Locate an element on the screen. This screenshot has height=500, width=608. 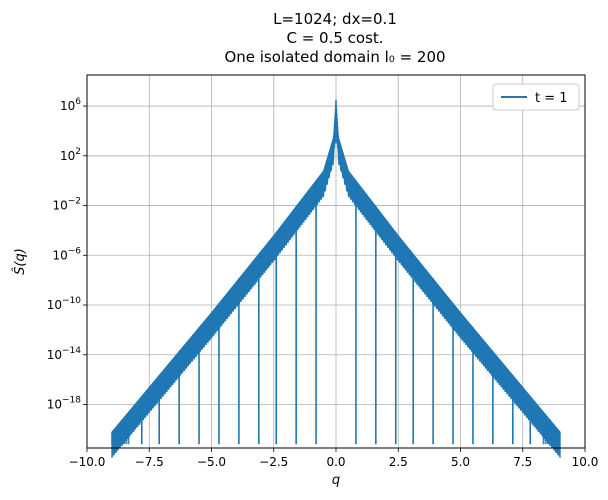
legend-box is located at coordinates (536, 97).